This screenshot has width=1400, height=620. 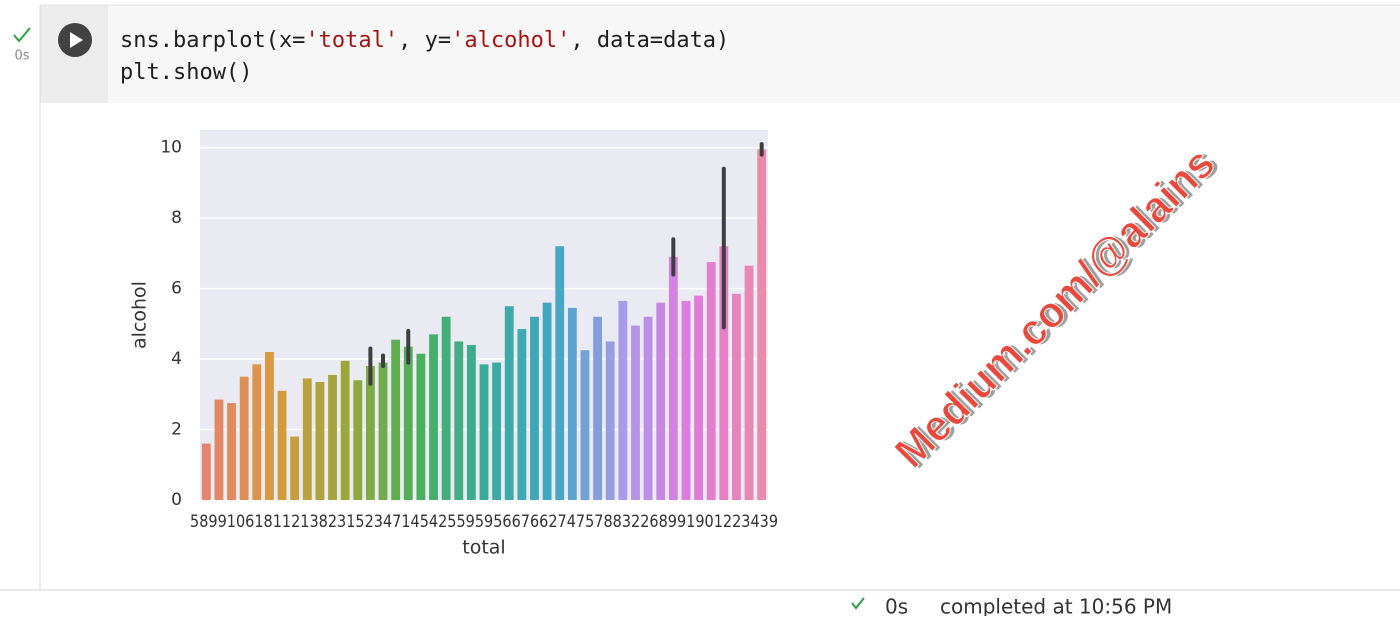 I want to click on y-axis-label: alcohol, so click(x=140, y=315).